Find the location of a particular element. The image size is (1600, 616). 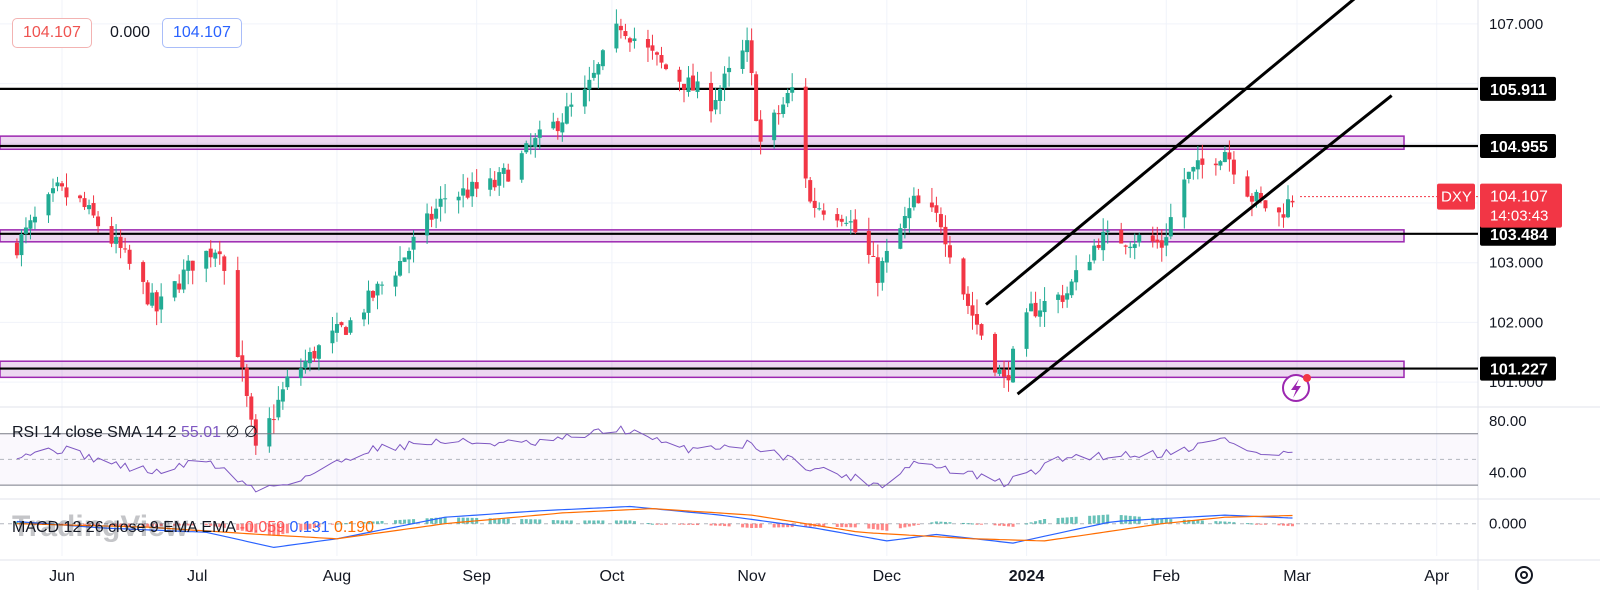

settings-icon is located at coordinates (1524, 575).